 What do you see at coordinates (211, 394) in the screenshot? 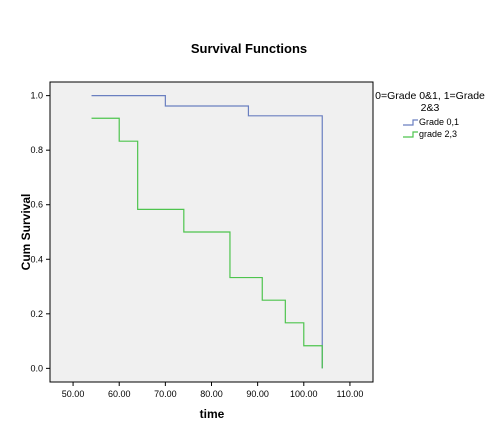
I see `x-tick-label: 80.00` at bounding box center [211, 394].